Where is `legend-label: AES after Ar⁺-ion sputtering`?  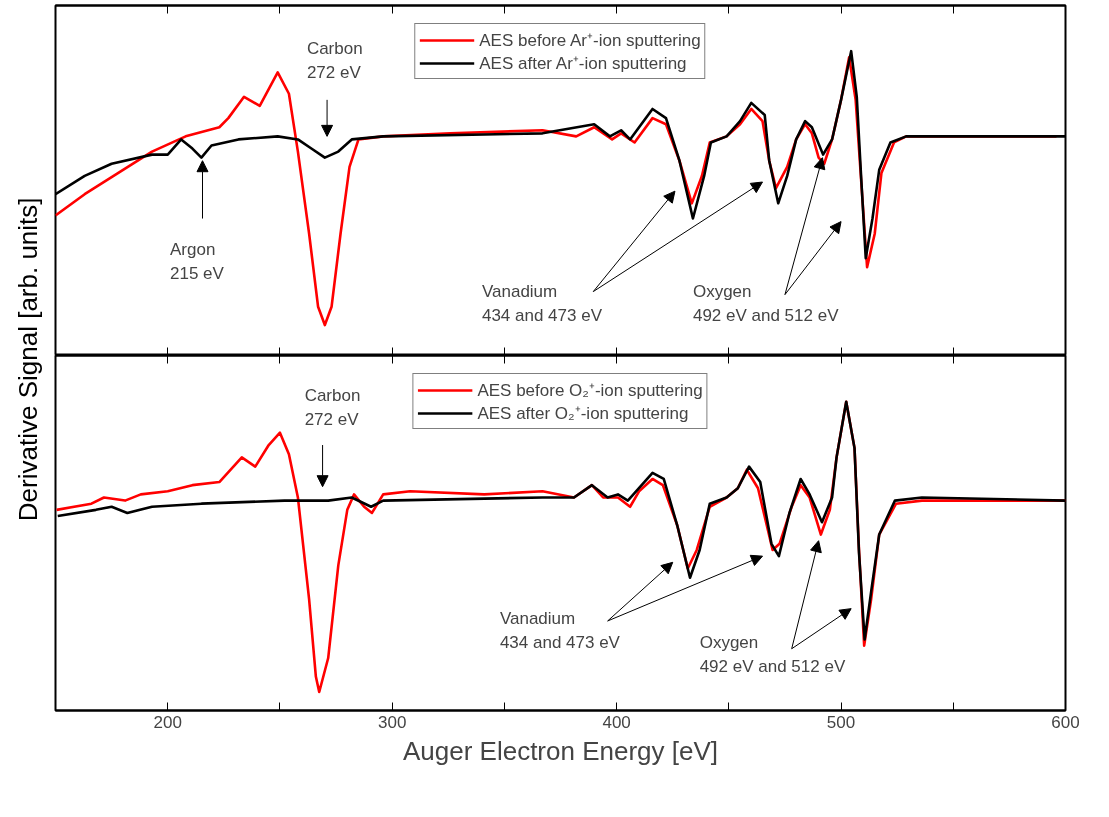
legend-label: AES after Ar⁺-ion sputtering is located at coordinates (583, 63).